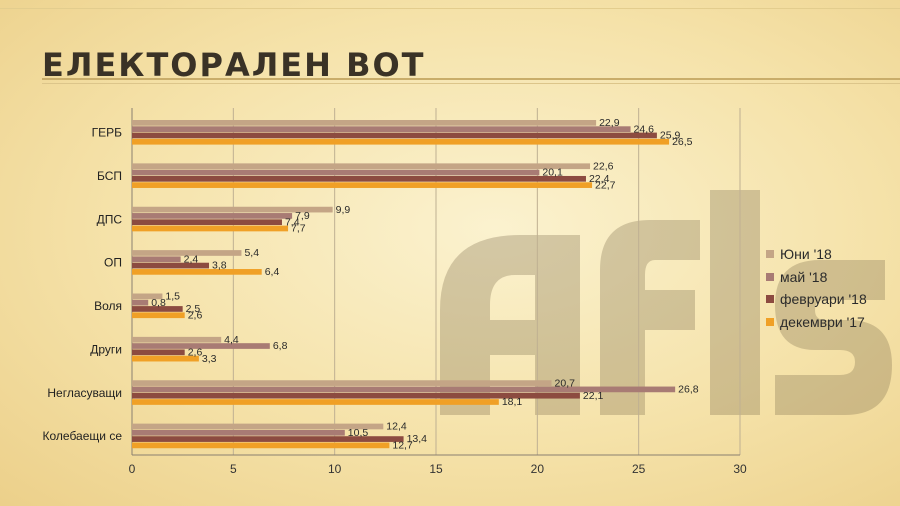  What do you see at coordinates (806, 254) in the screenshot?
I see `legend-label: Юни '18` at bounding box center [806, 254].